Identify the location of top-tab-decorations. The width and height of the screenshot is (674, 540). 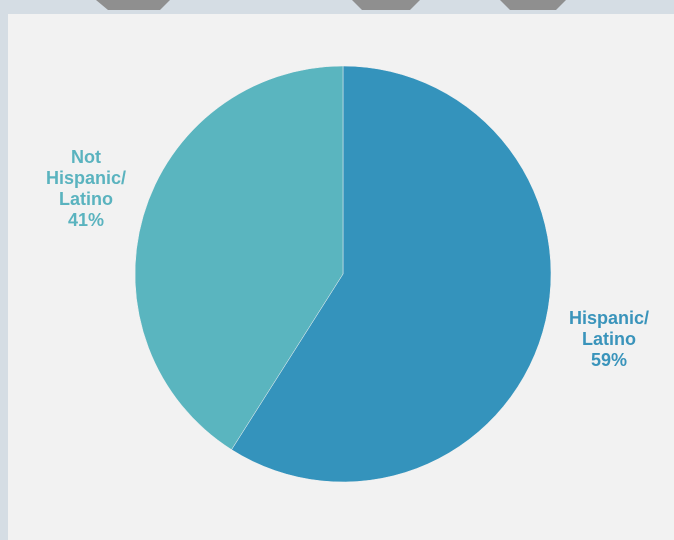
(331, 5).